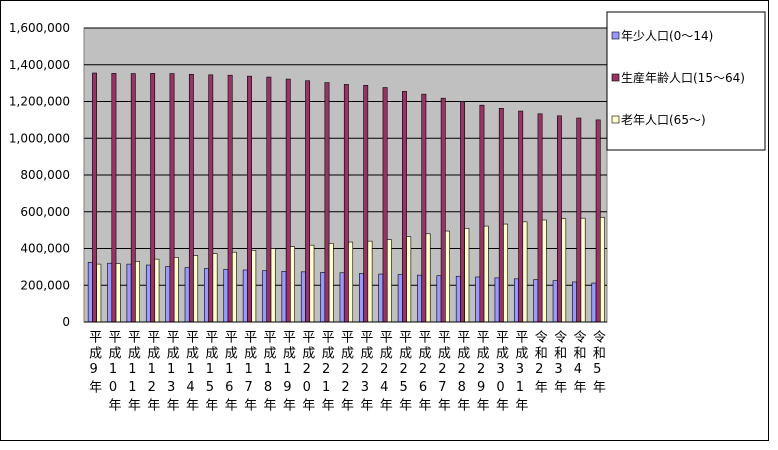 The image size is (778, 450). What do you see at coordinates (248, 372) in the screenshot?
I see `x-tick-label: 平成17年` at bounding box center [248, 372].